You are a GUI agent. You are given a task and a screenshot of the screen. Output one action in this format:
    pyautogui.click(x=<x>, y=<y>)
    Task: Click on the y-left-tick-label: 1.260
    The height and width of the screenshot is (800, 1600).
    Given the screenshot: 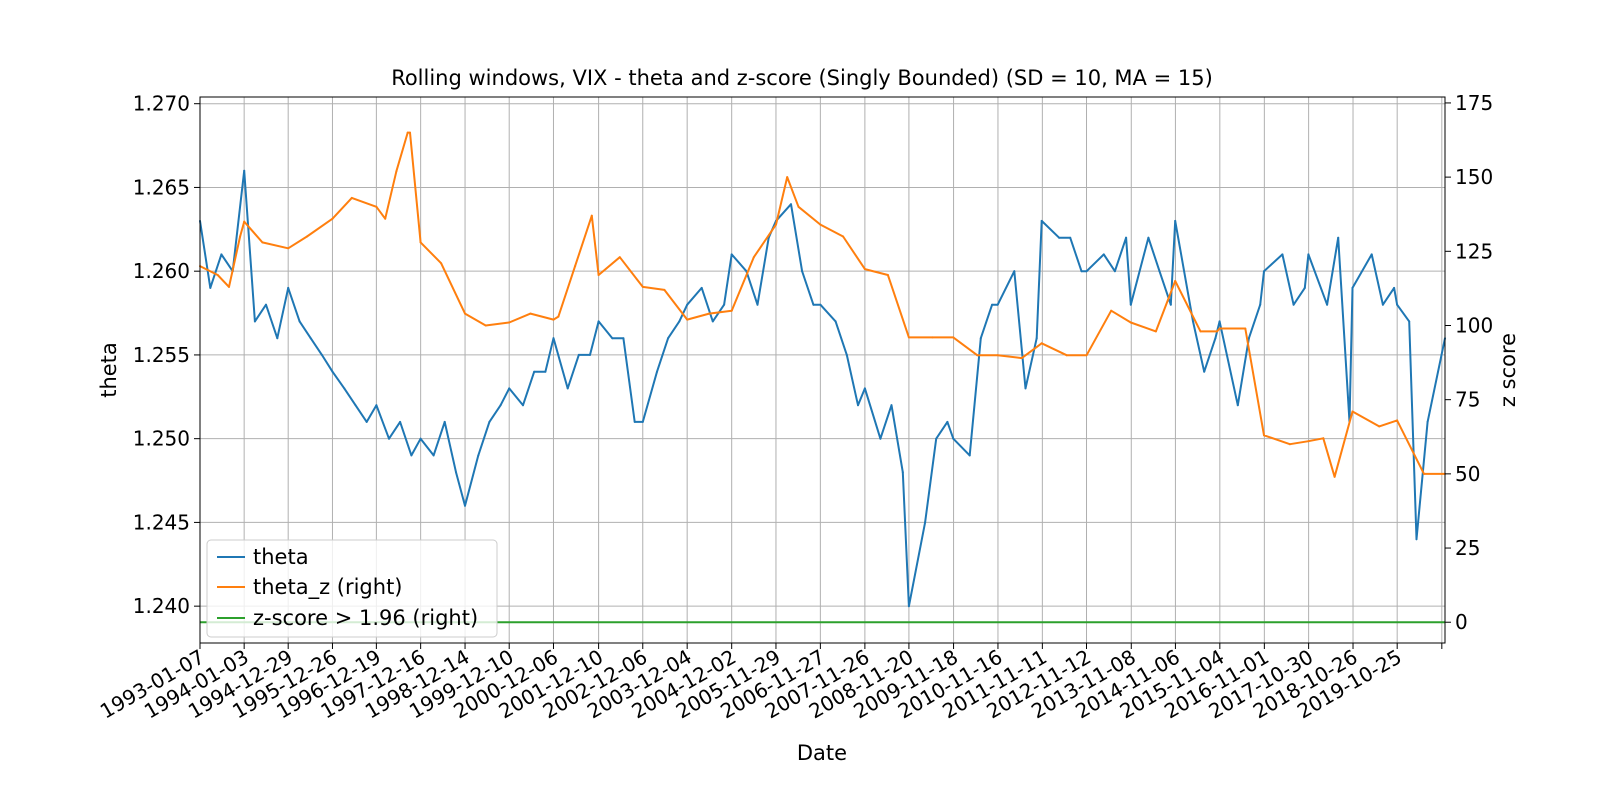 What is the action you would take?
    pyautogui.click(x=161, y=271)
    